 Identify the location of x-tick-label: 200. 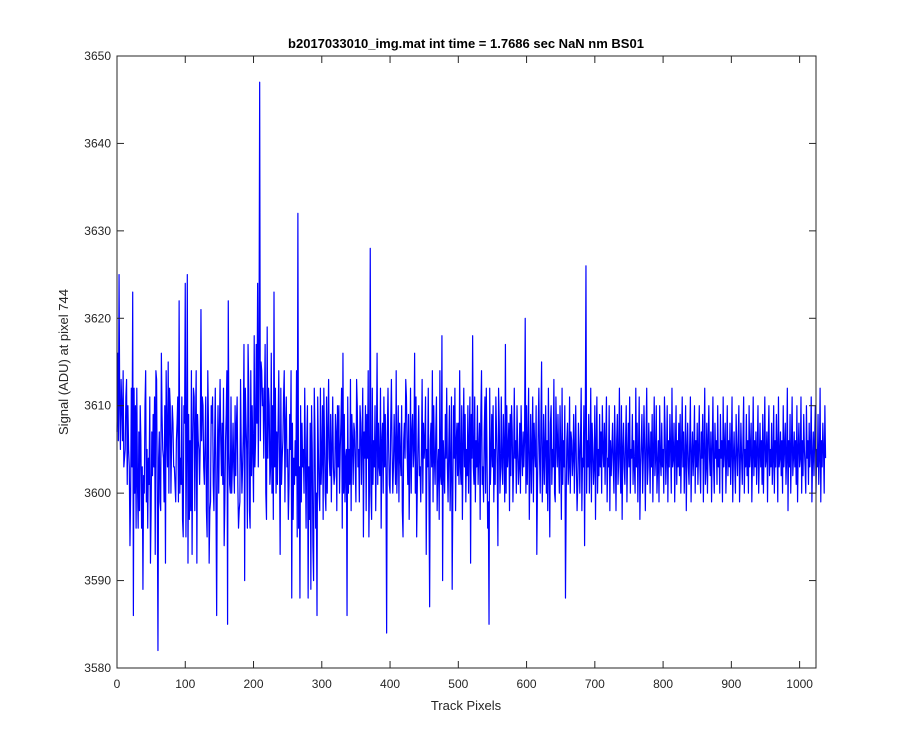
(254, 684).